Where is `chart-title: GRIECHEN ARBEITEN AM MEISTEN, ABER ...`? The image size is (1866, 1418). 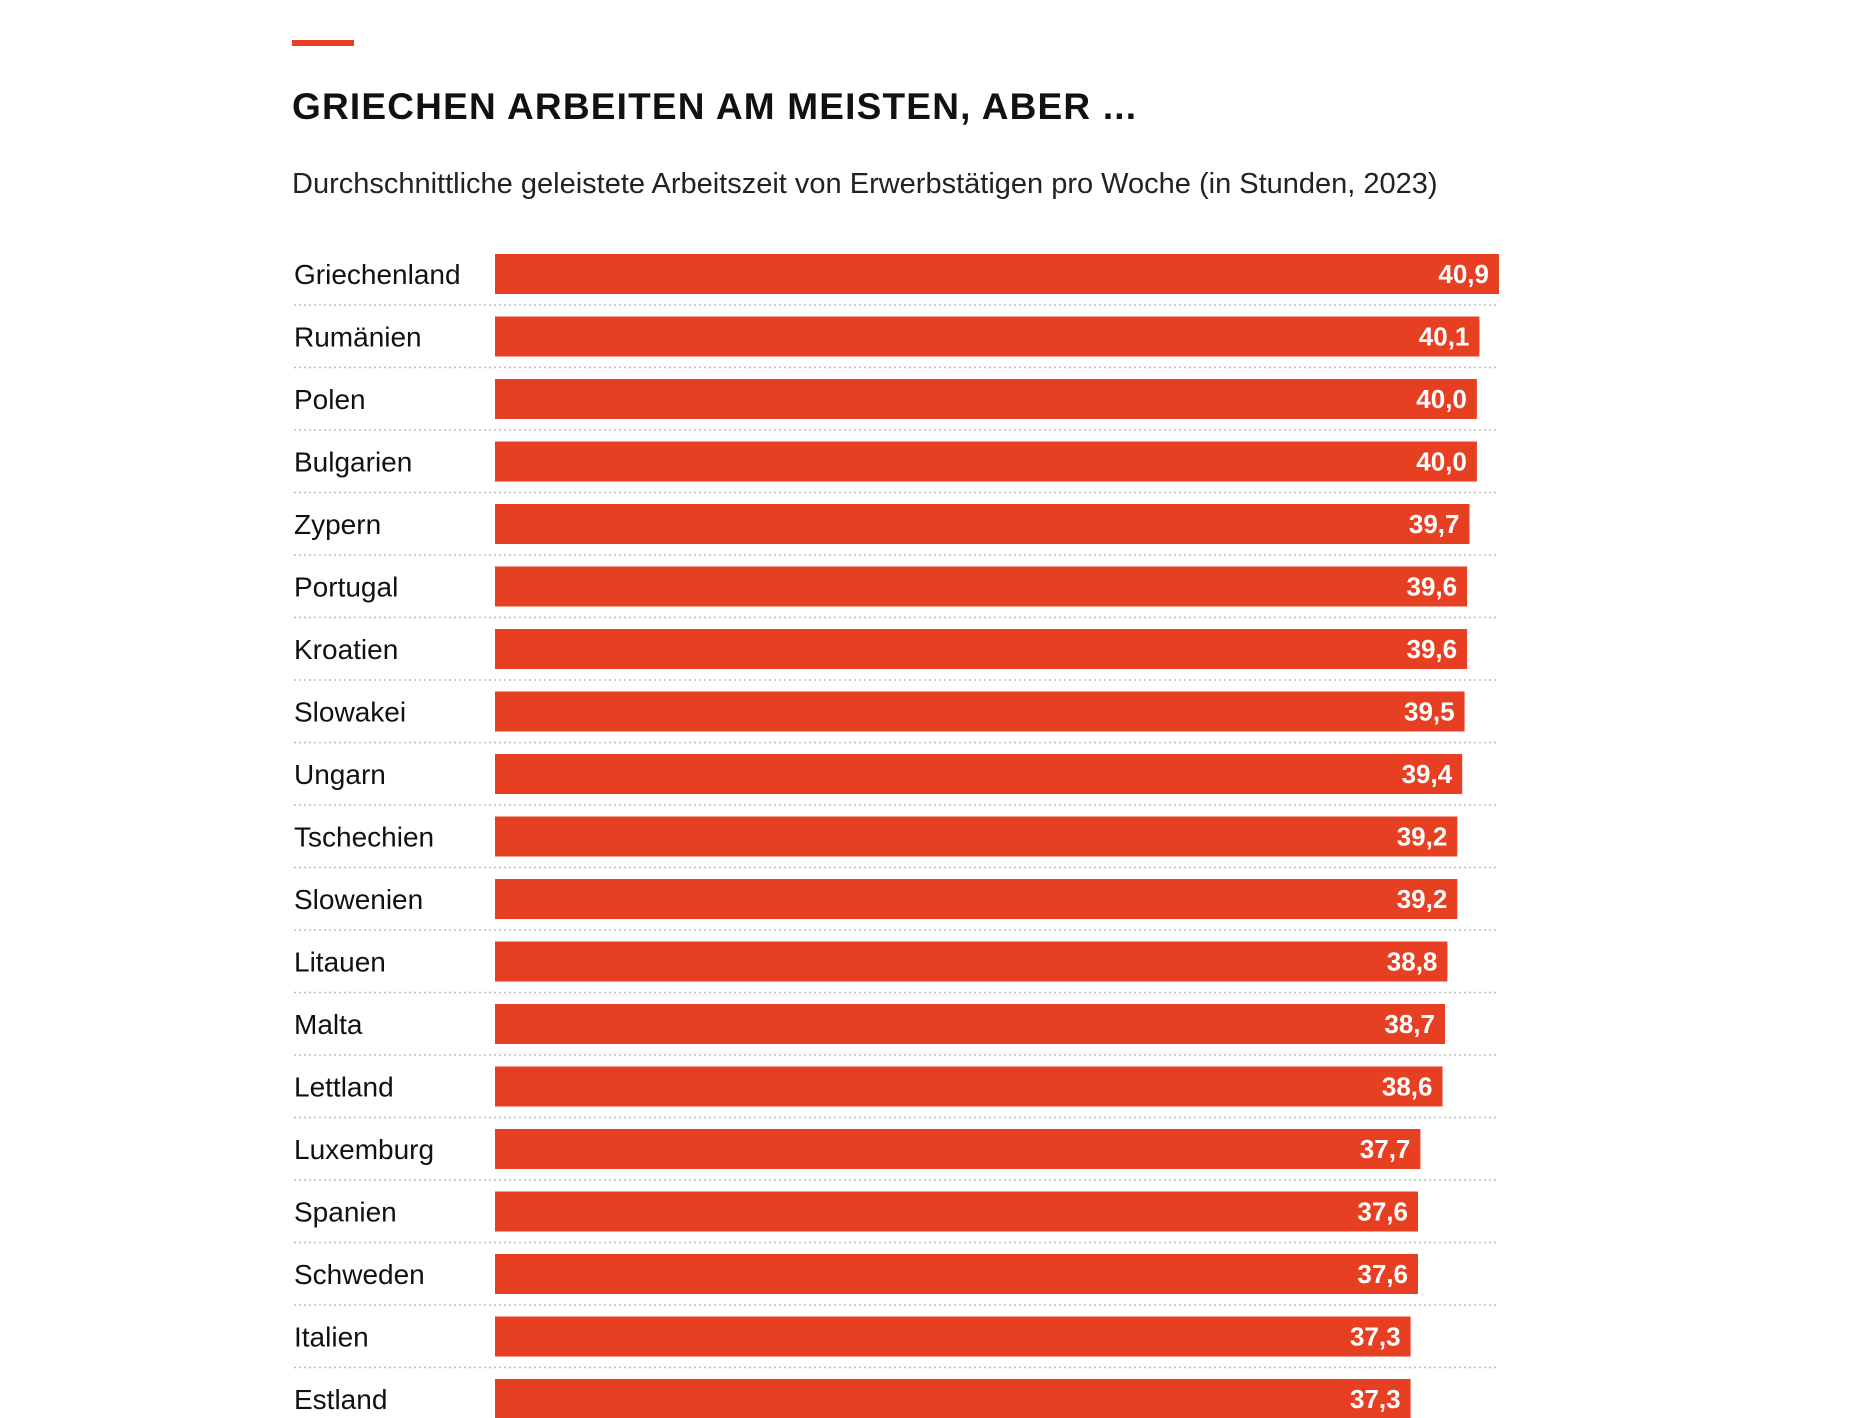
chart-title: GRIECHEN ARBEITEN AM MEISTEN, ABER ... is located at coordinates (715, 106).